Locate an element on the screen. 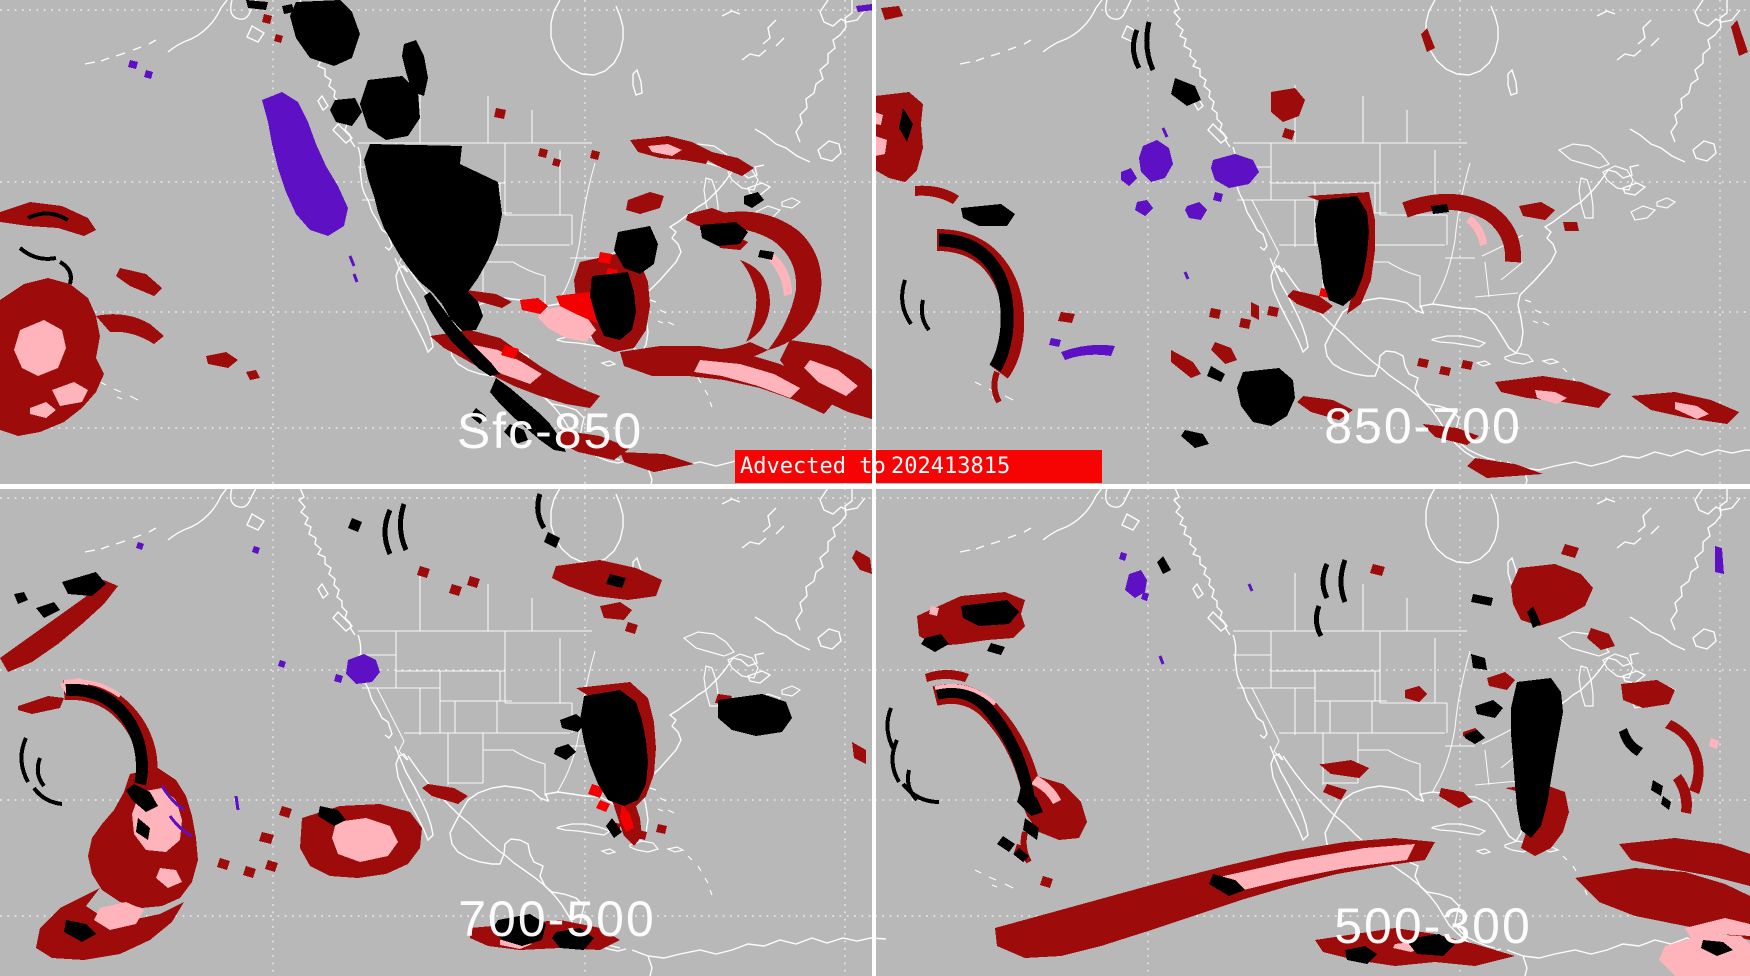 This screenshot has width=1750, height=976. banner-label: Advected to is located at coordinates (813, 466).